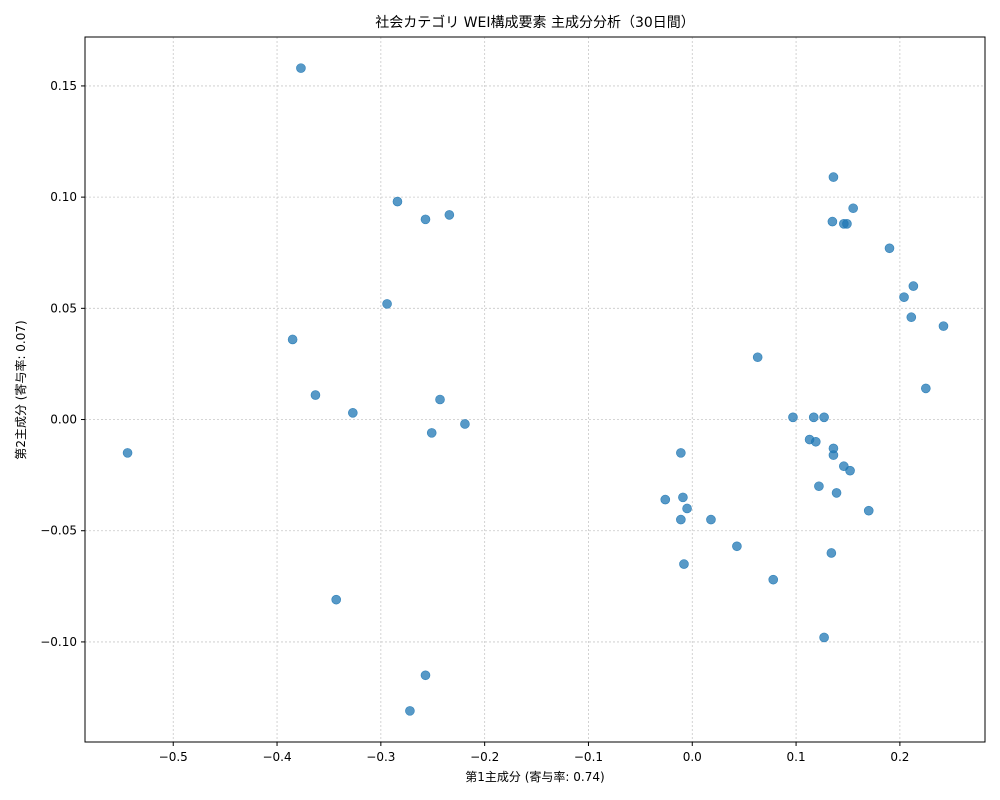 The width and height of the screenshot is (1000, 800). Describe the element at coordinates (899, 757) in the screenshot. I see `x-tick-label: 0.2` at that location.